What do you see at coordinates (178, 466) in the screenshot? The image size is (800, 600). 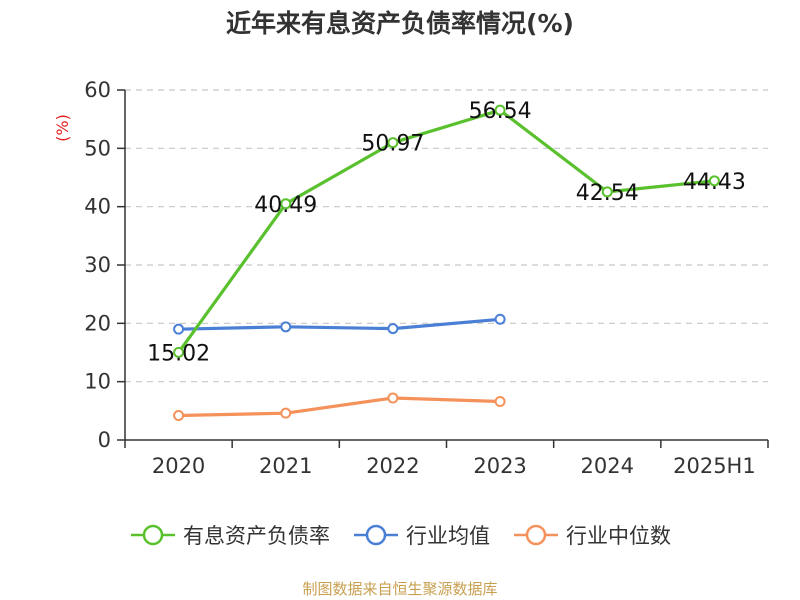 I see `x-tick-label: 2020` at bounding box center [178, 466].